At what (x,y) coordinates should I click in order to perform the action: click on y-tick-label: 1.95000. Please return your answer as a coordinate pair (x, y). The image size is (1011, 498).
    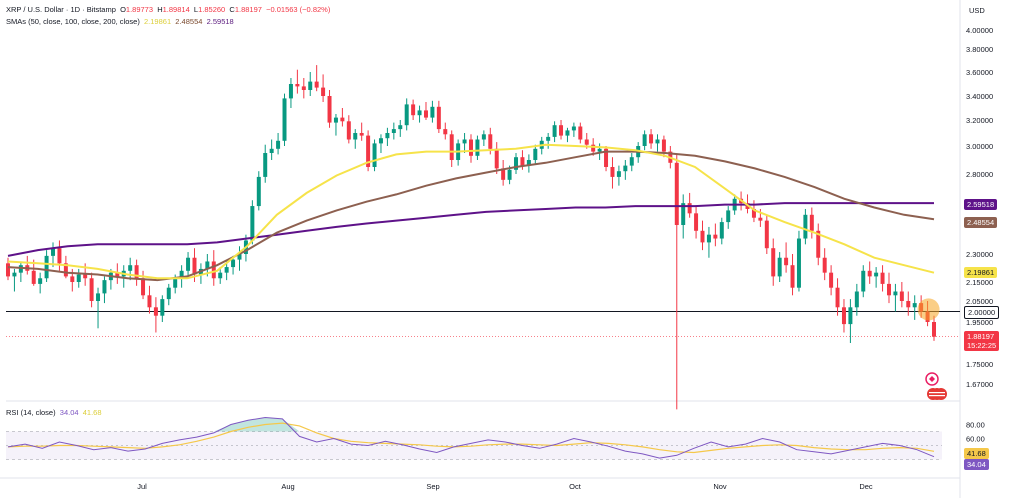
    Looking at the image, I should click on (979, 322).